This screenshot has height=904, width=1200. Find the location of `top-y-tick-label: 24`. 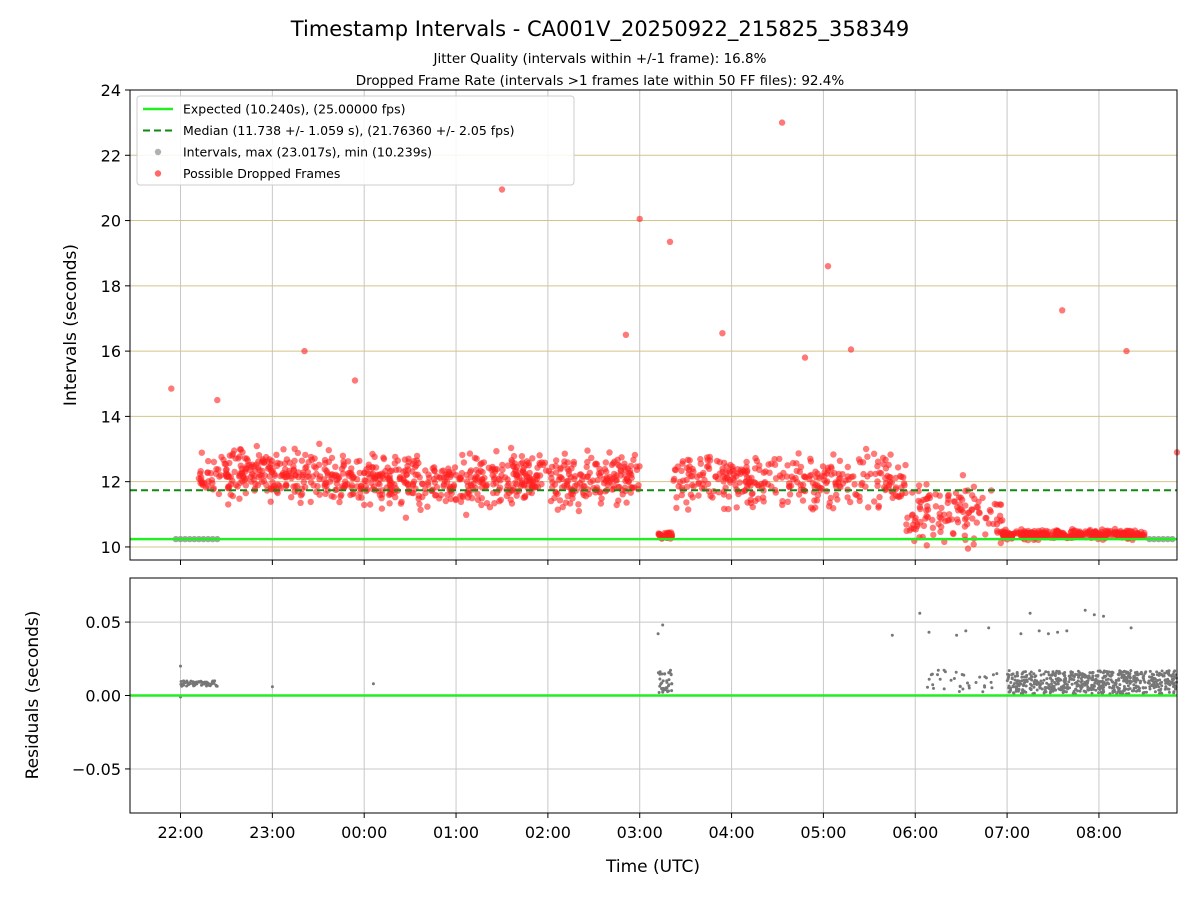

top-y-tick-label: 24 is located at coordinates (111, 90).